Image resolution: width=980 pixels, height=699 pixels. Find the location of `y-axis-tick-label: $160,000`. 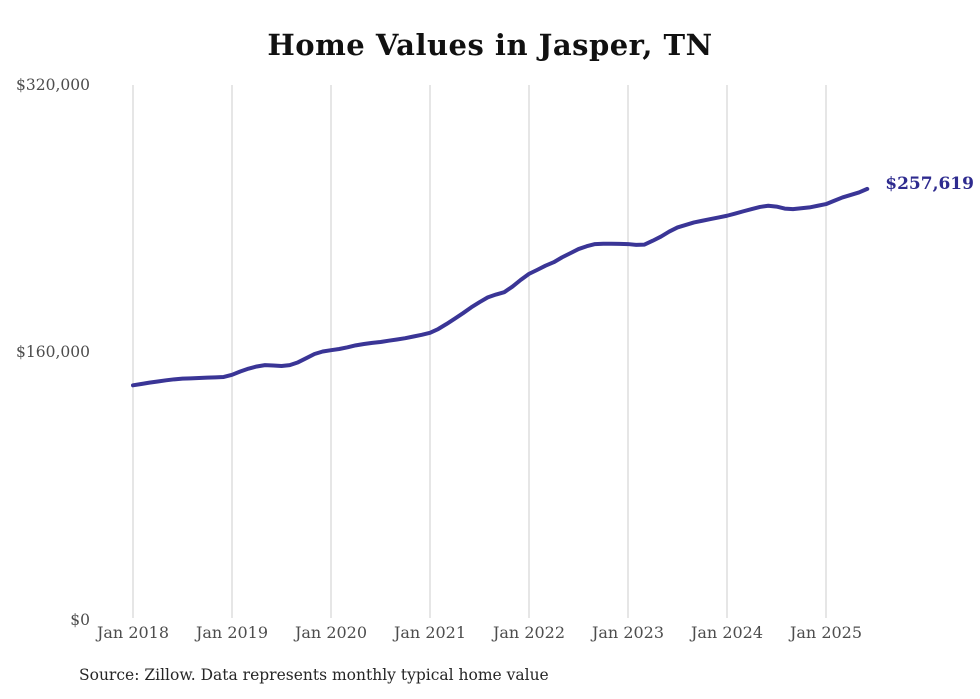

y-axis-tick-label: $160,000 is located at coordinates (53, 351).